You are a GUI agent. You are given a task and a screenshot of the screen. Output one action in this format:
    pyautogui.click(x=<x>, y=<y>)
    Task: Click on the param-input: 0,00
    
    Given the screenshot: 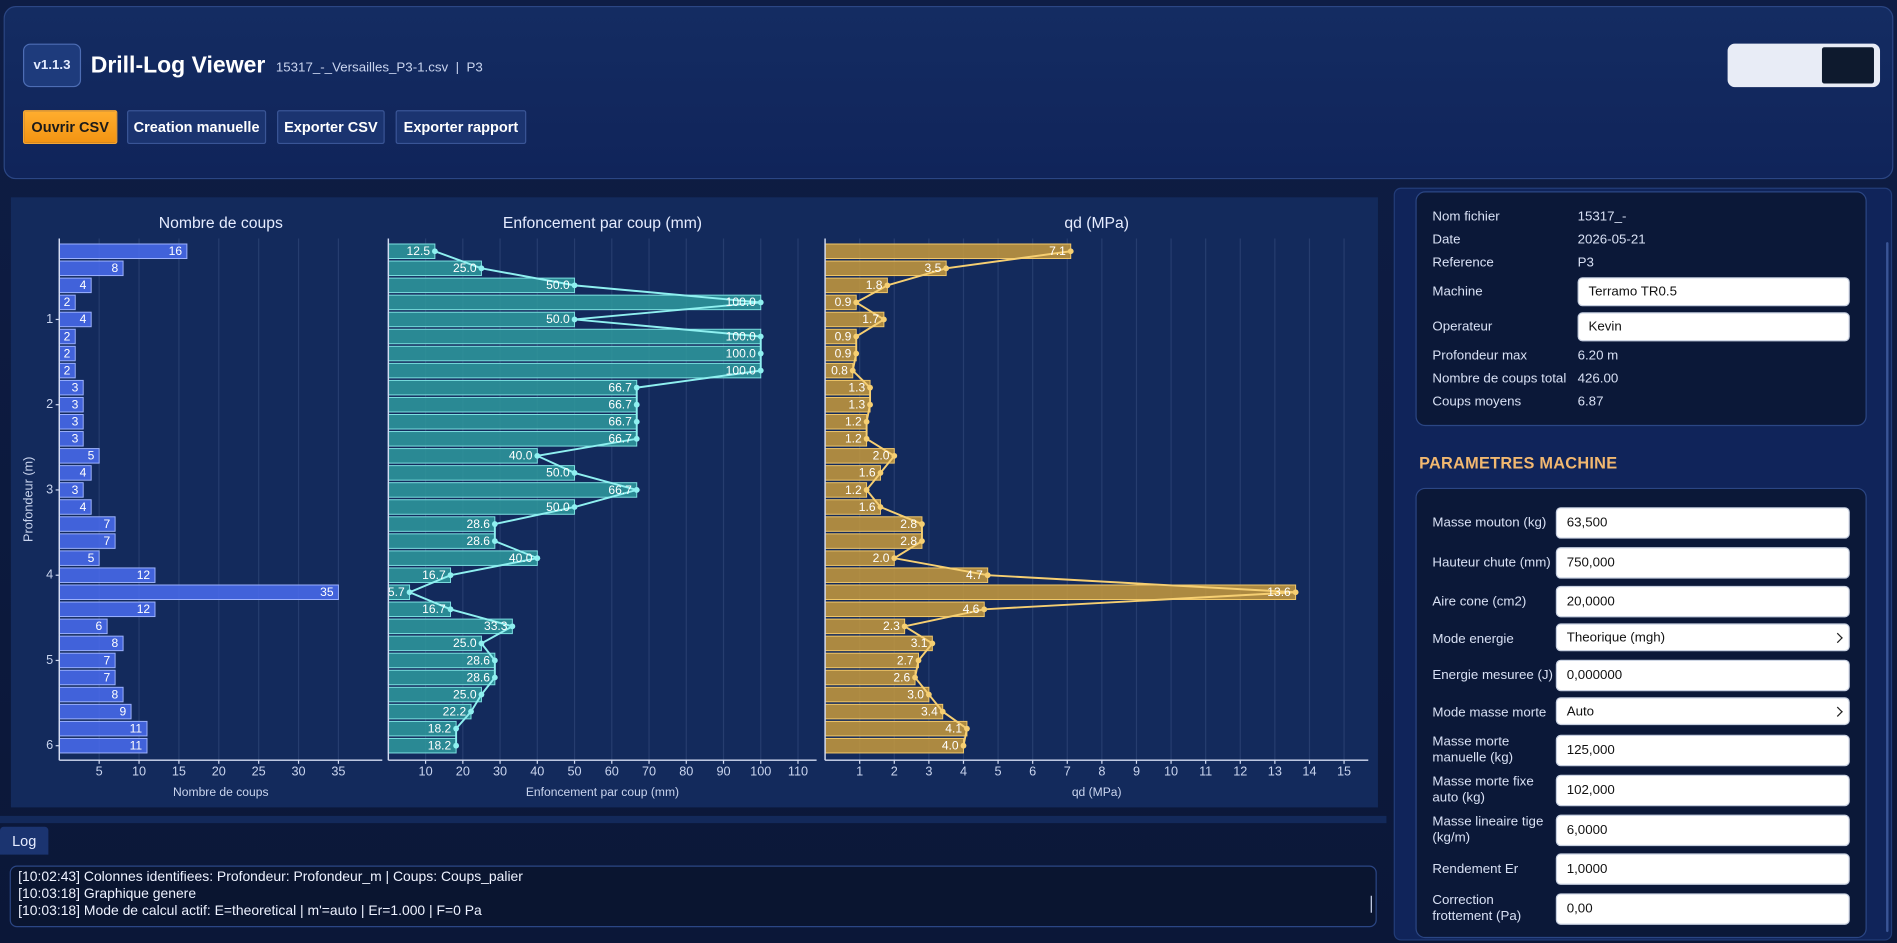 What is the action you would take?
    pyautogui.click(x=1702, y=909)
    